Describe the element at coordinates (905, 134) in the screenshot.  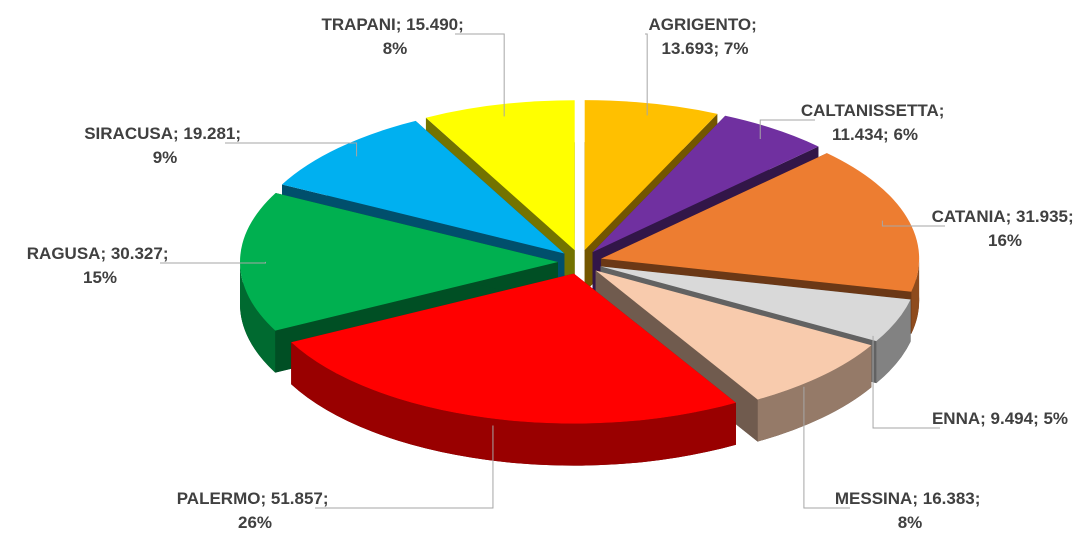
I see `label-part: 6%` at that location.